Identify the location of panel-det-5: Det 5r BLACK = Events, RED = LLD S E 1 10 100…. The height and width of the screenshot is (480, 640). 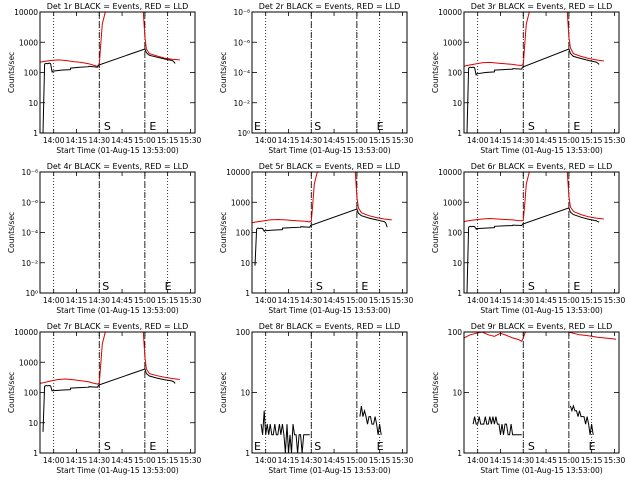
(316, 238).